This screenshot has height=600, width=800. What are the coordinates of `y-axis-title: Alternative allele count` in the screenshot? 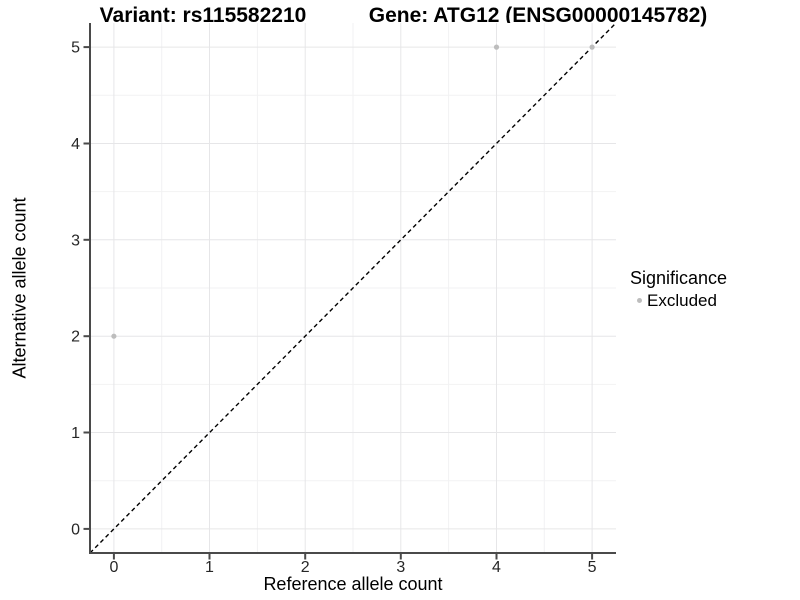 It's located at (19, 288).